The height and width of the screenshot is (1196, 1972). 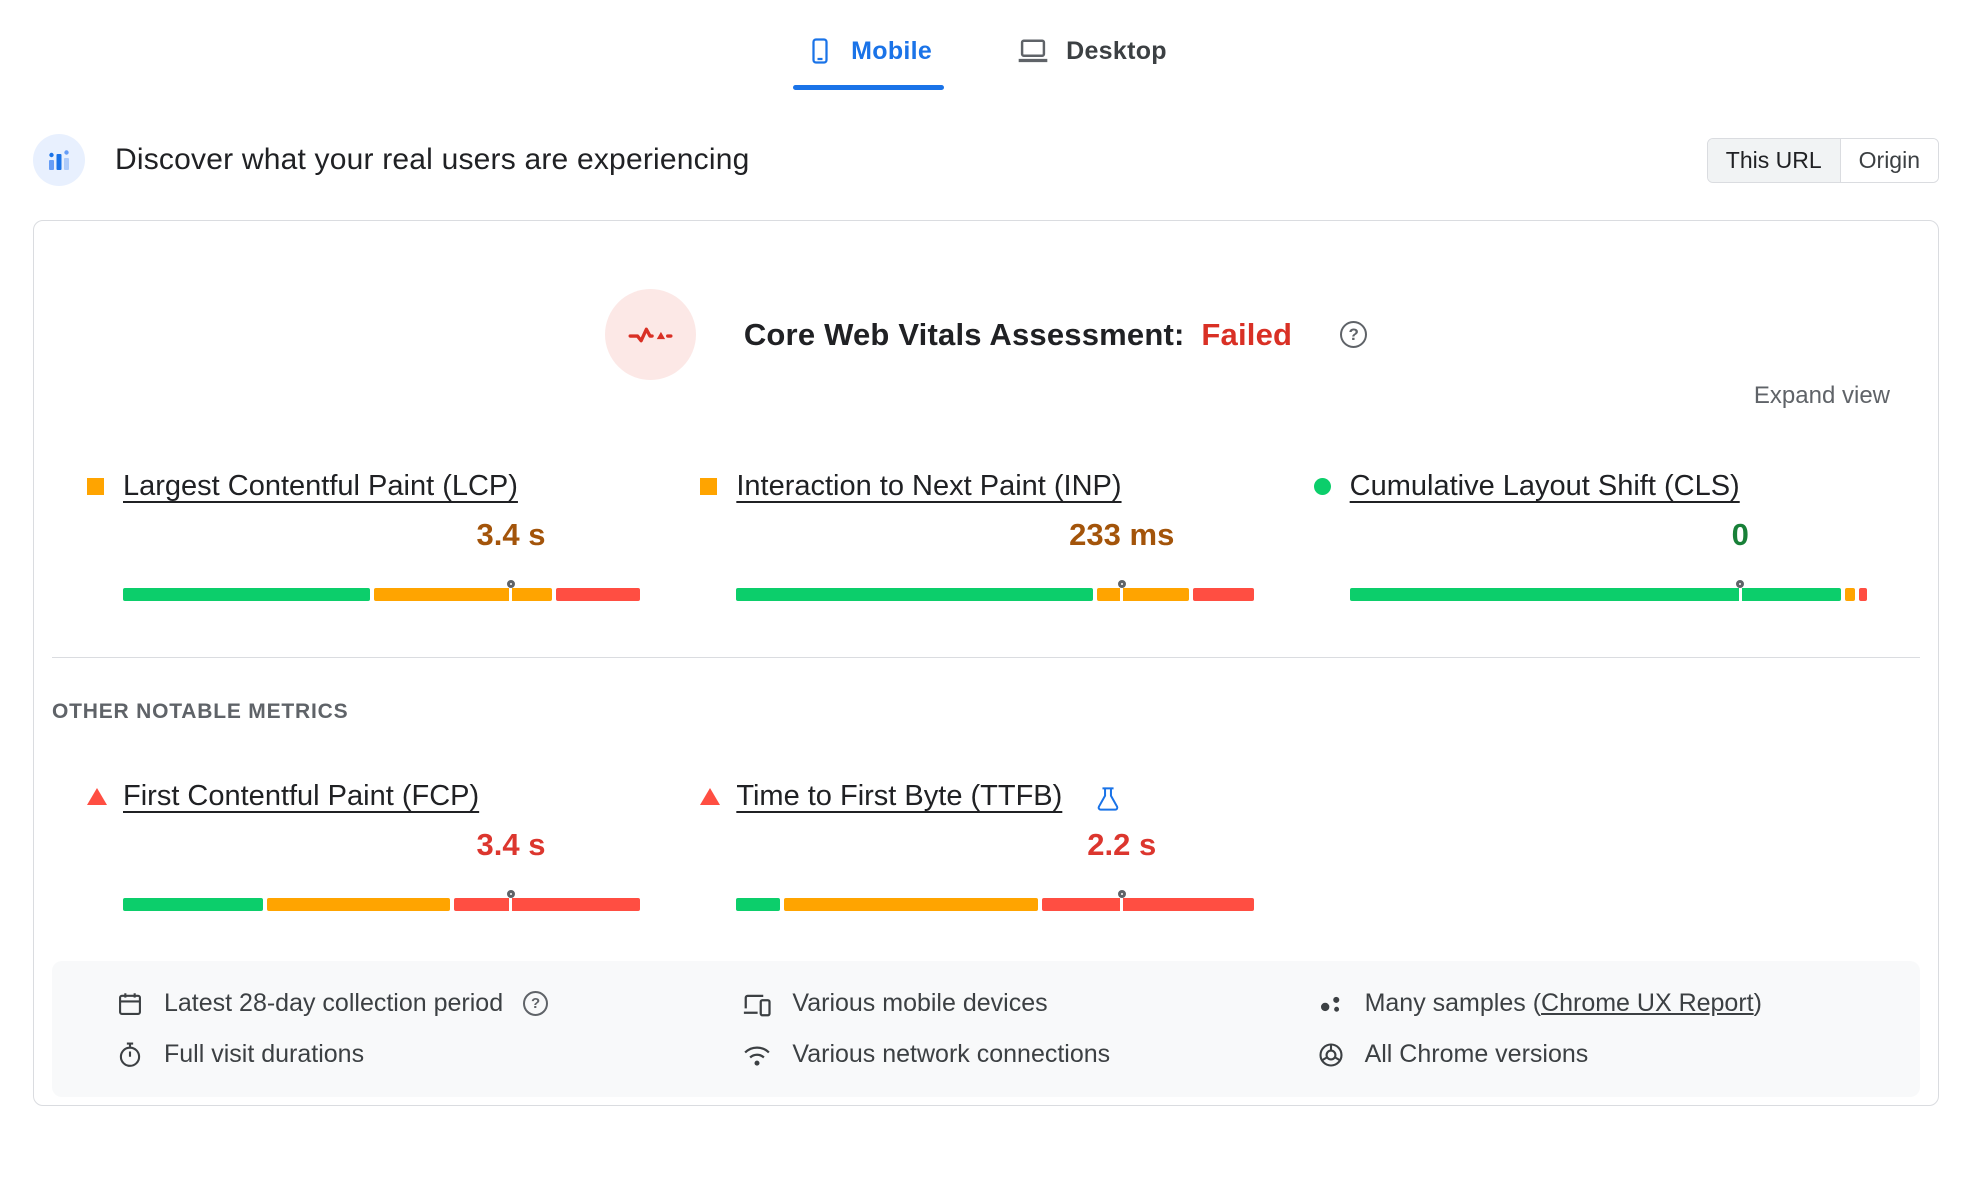 I want to click on device-variety: Various mobile devices, so click(x=1029, y=1003).